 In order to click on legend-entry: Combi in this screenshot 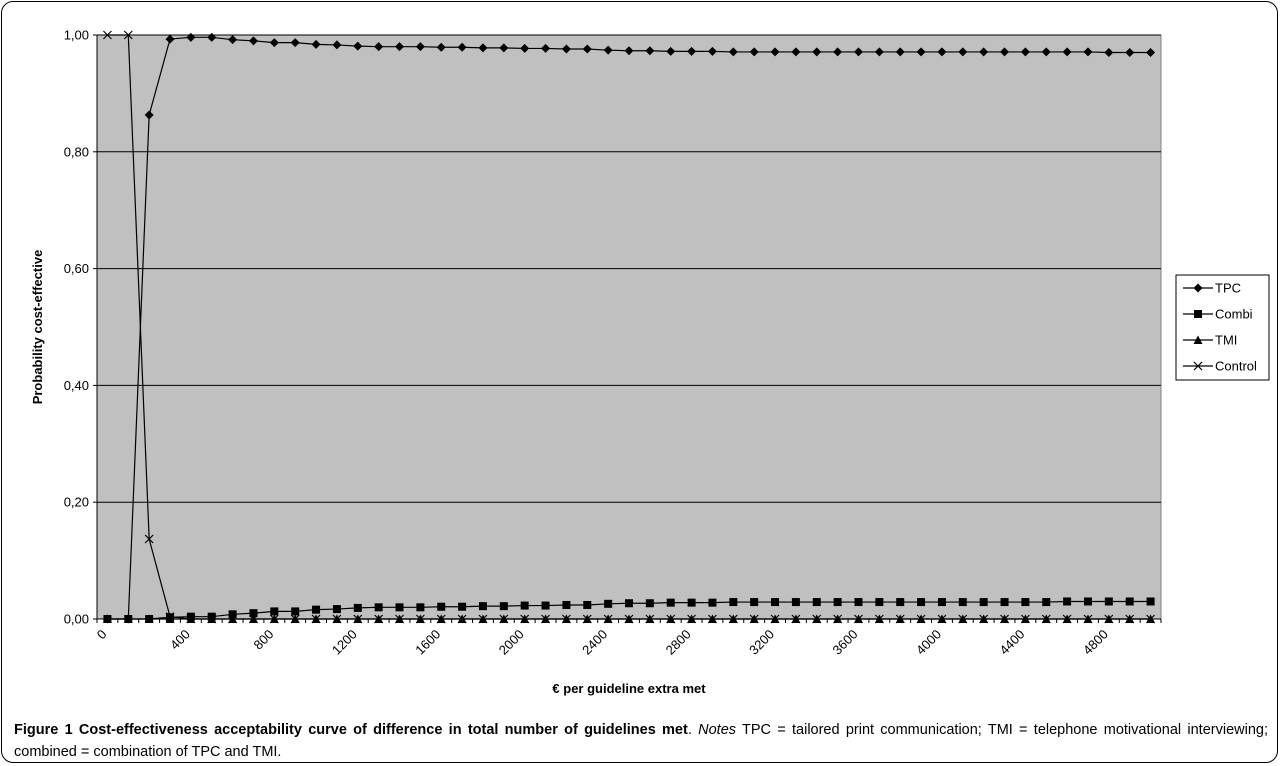, I will do `click(1234, 314)`.